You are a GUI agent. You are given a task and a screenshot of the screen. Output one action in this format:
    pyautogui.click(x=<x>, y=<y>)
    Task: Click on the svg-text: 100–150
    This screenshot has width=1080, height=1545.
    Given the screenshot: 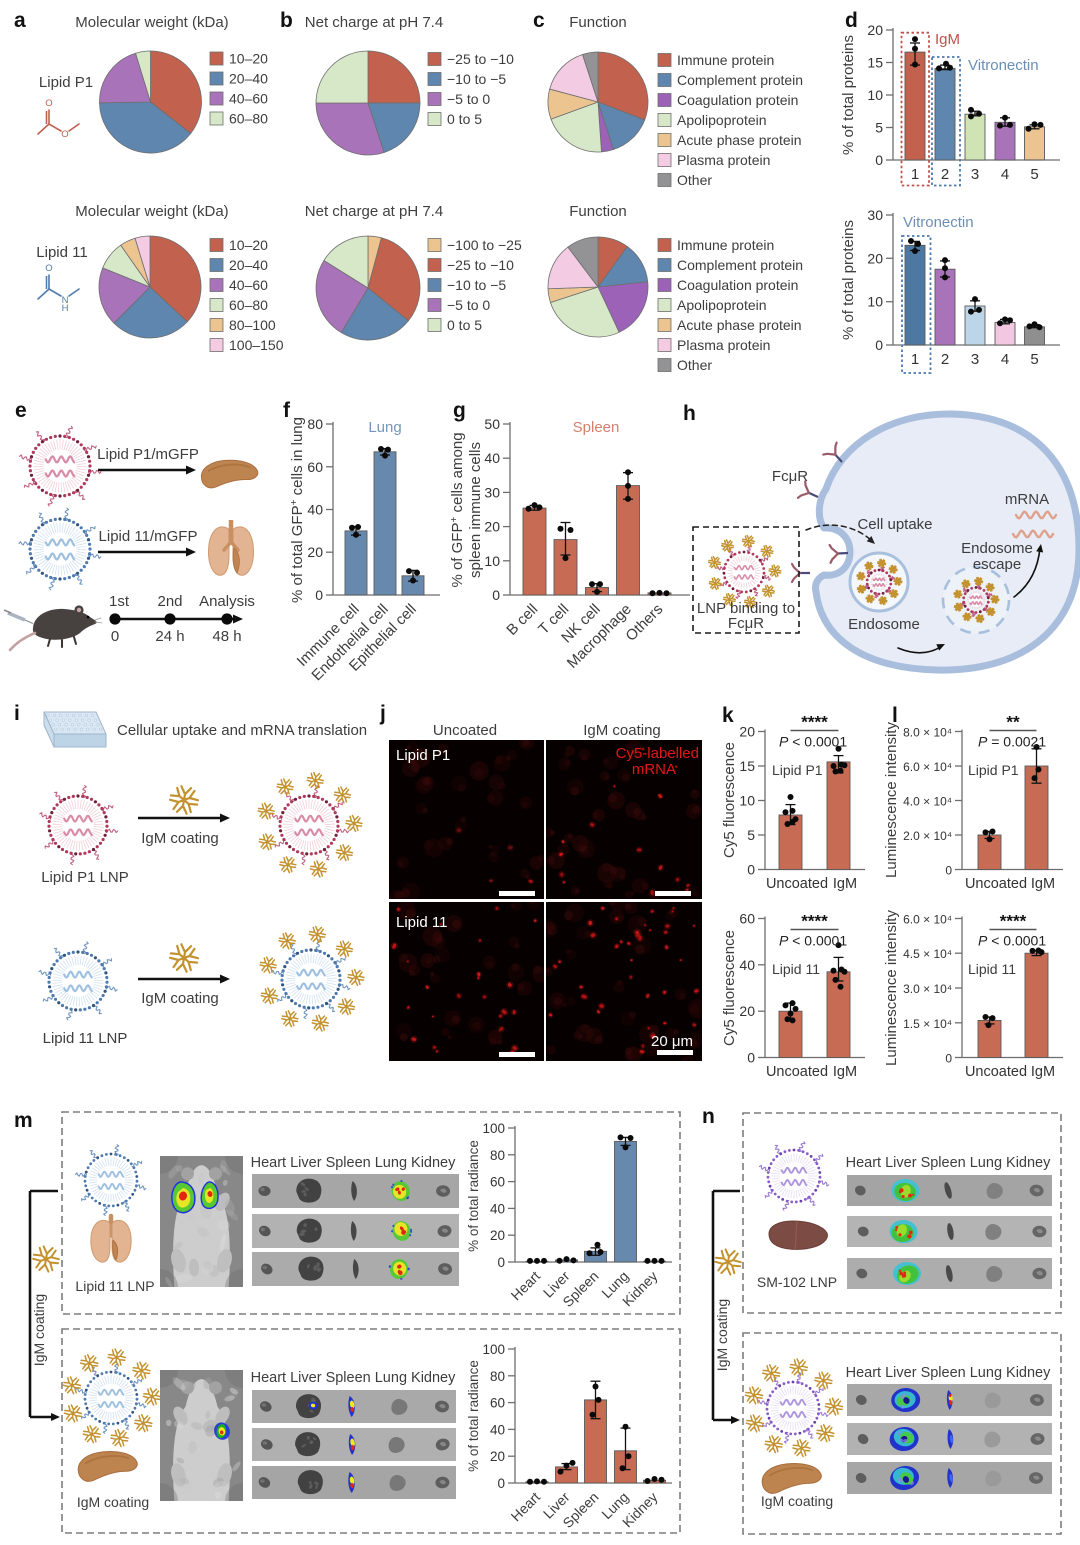 What is the action you would take?
    pyautogui.click(x=256, y=345)
    